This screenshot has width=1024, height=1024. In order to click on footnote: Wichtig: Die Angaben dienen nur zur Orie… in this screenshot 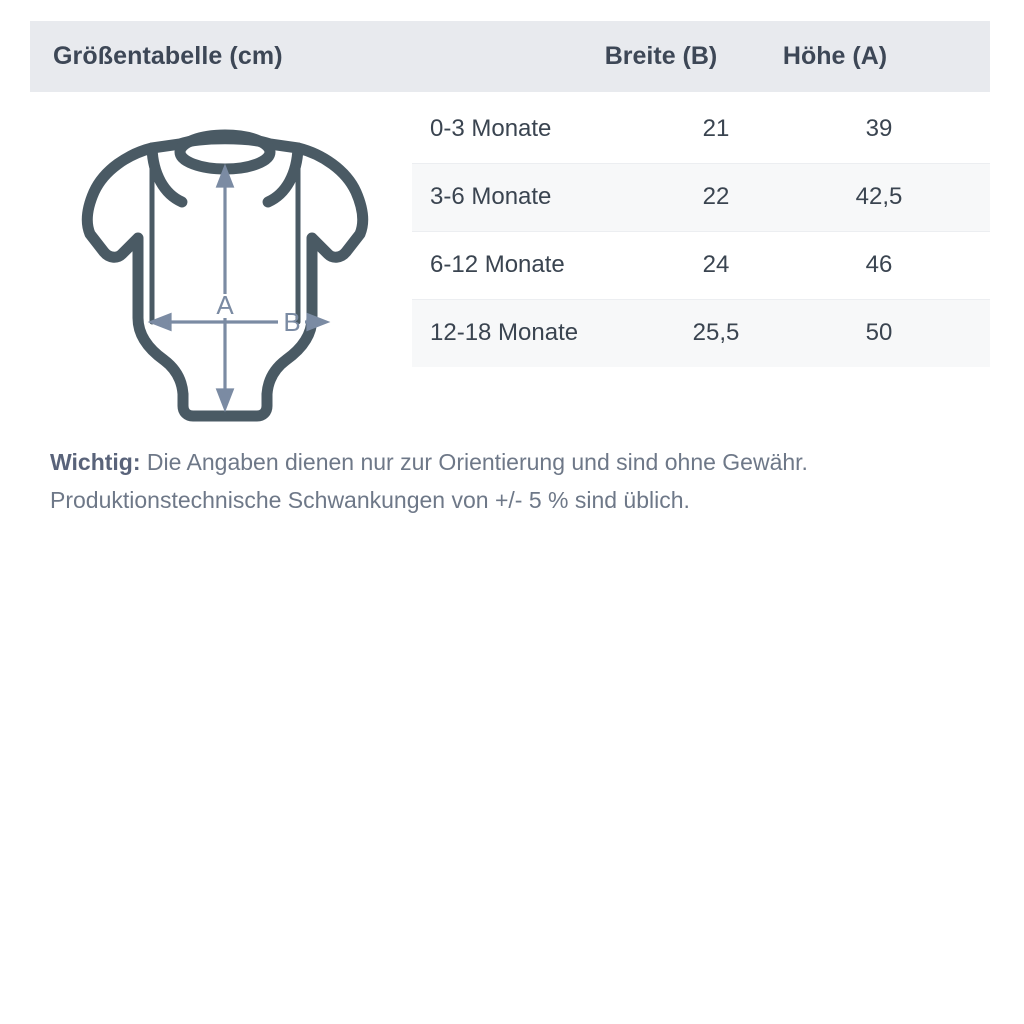, I will do `click(515, 481)`.